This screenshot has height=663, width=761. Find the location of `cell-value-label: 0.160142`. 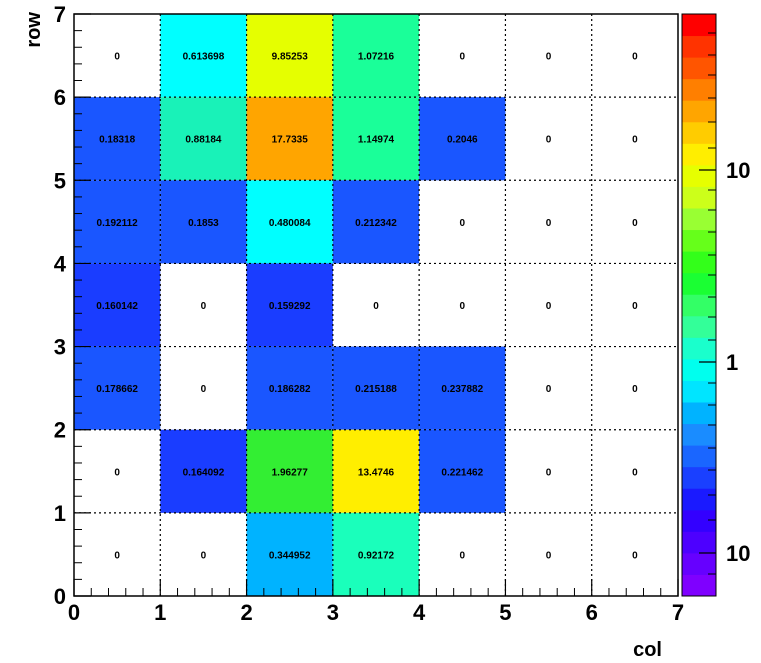

cell-value-label: 0.160142 is located at coordinates (117, 306).